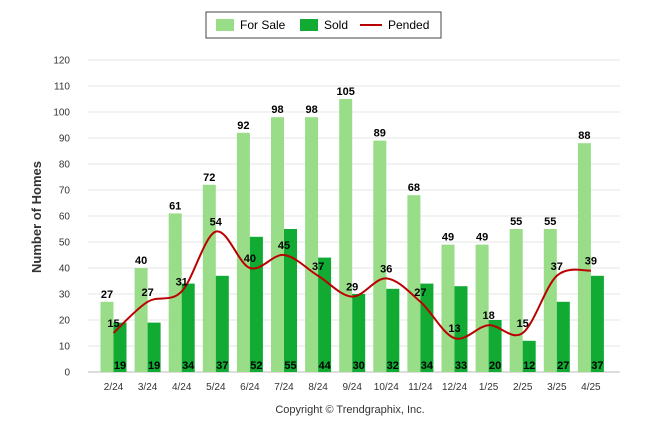 Image resolution: width=646 pixels, height=434 pixels. I want to click on data-label-for-sale: 27, so click(107, 295).